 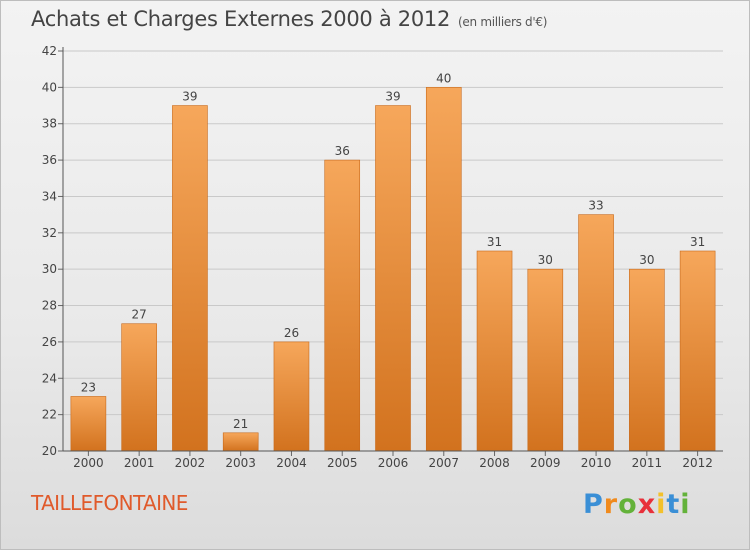 I want to click on bar-value-label: 23, so click(x=88, y=387).